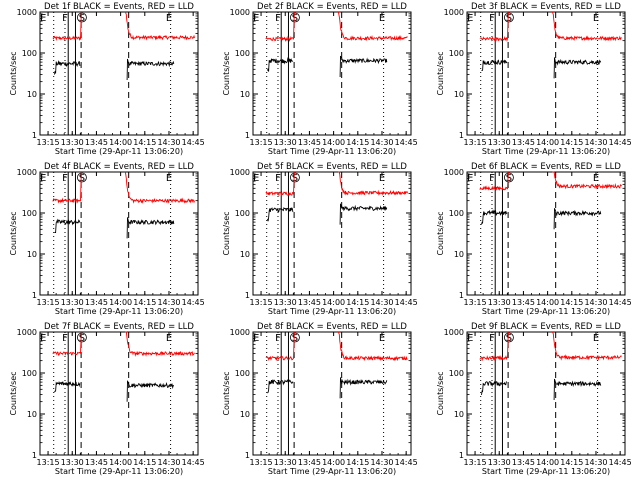 Image resolution: width=640 pixels, height=484 pixels. Describe the element at coordinates (546, 167) in the screenshot. I see `panel-title: Det 6f BLACK = Events, RED = LLD` at that location.